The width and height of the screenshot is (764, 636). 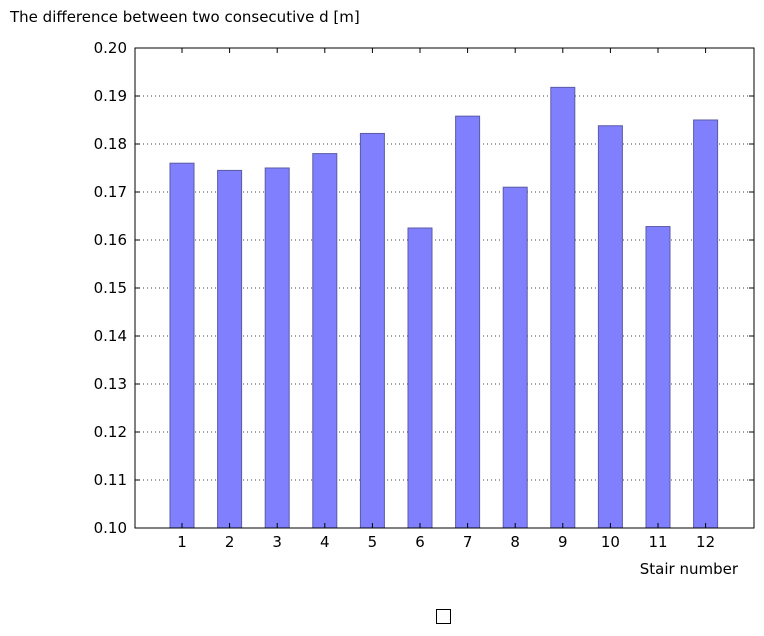 What do you see at coordinates (705, 542) in the screenshot?
I see `x-tick-label: 12` at bounding box center [705, 542].